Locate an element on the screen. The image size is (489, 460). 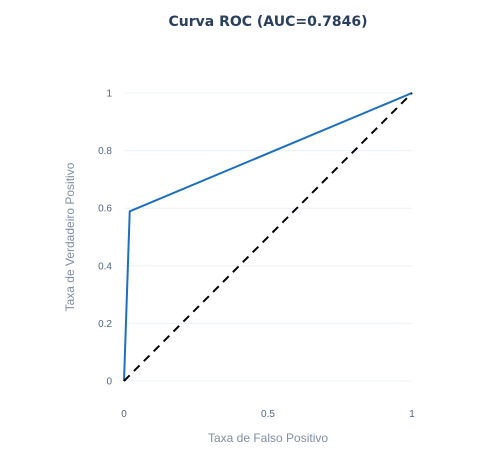
y-tick-label-3: 0.6 is located at coordinates (105, 209).